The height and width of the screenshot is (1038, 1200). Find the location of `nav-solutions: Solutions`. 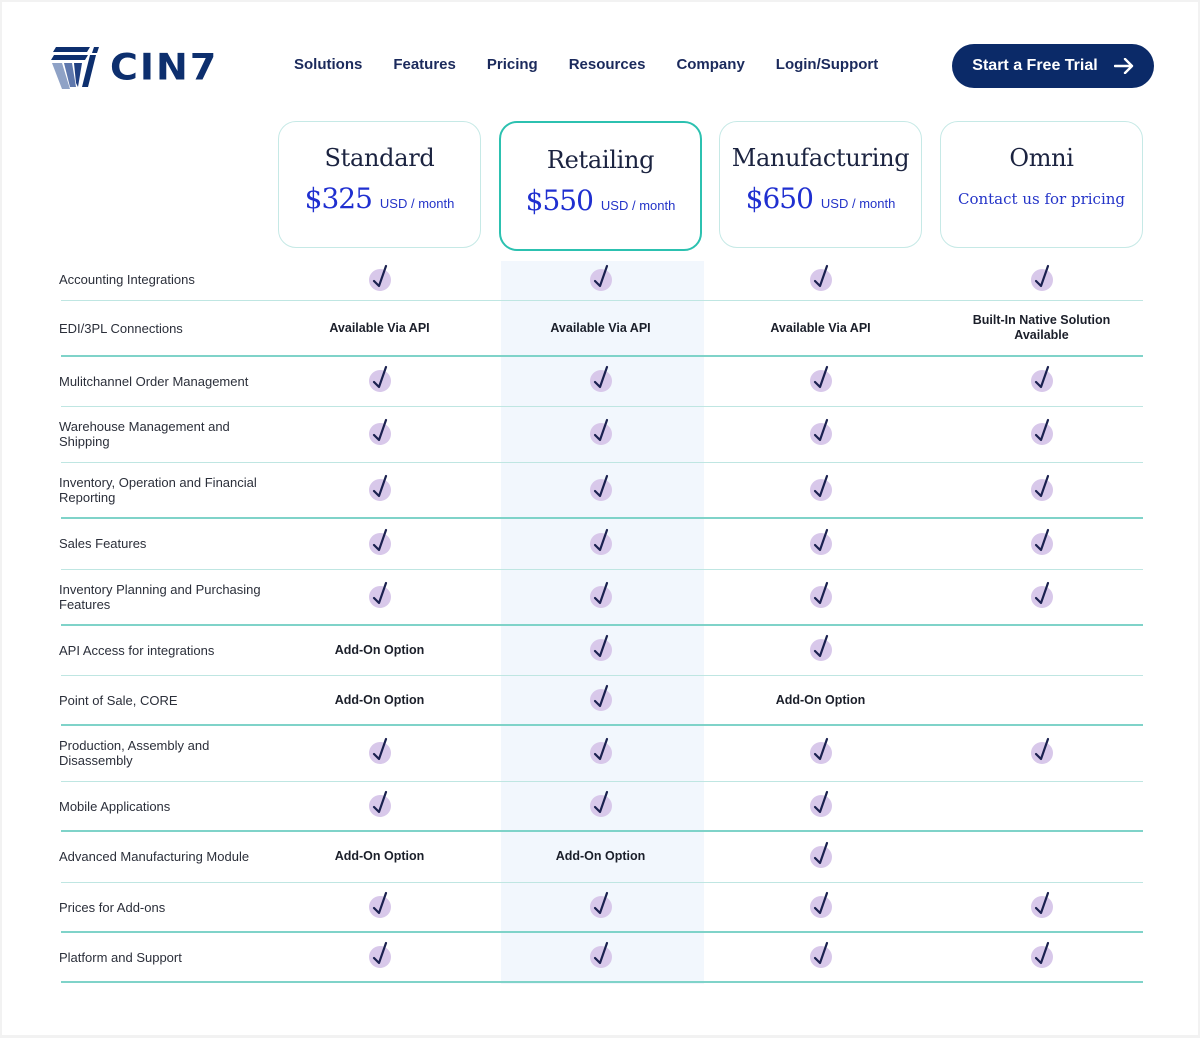

nav-solutions: Solutions is located at coordinates (328, 64).